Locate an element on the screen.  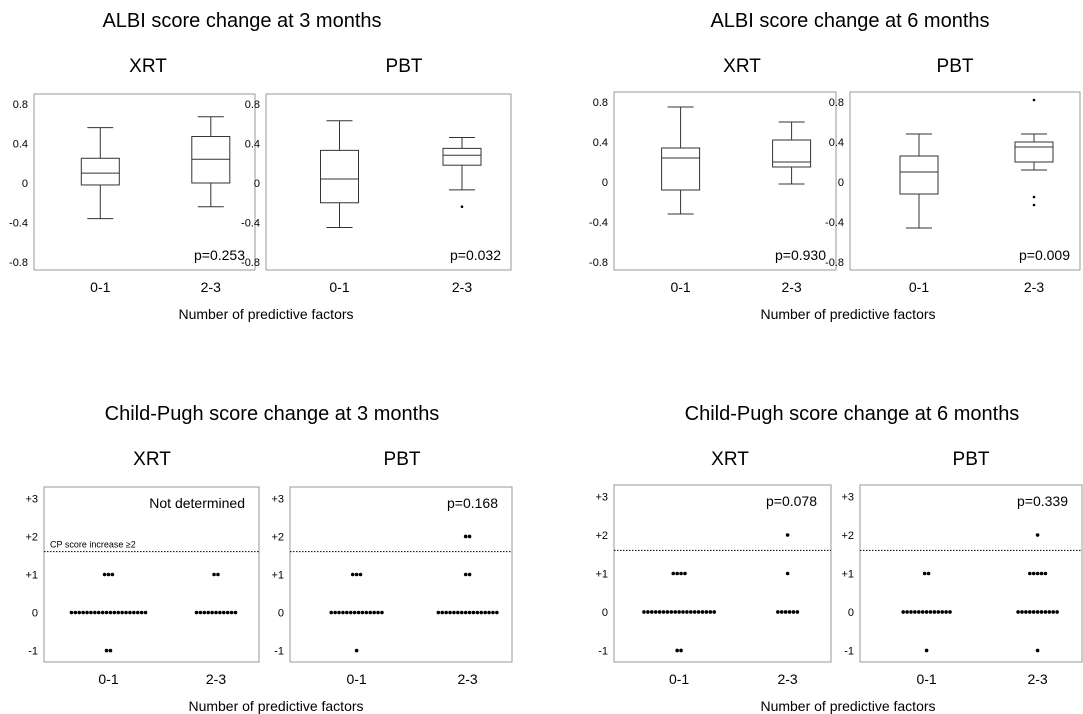
panel-0: 0.8 0.4 0 -0.4 -0.8 0-1 2-3 p=0.253 is located at coordinates (132, 194).